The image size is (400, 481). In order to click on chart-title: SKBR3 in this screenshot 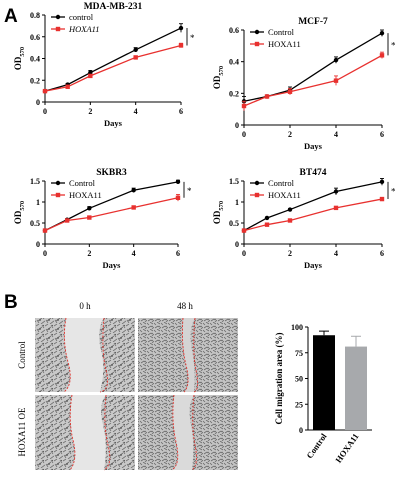, I will do `click(111, 173)`.